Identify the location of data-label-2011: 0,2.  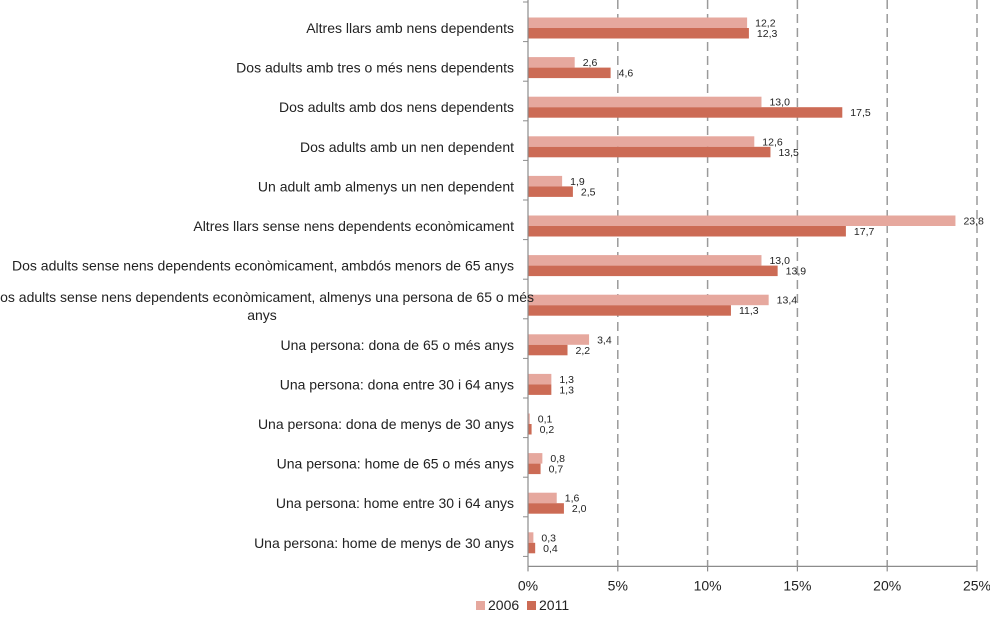
(547, 430).